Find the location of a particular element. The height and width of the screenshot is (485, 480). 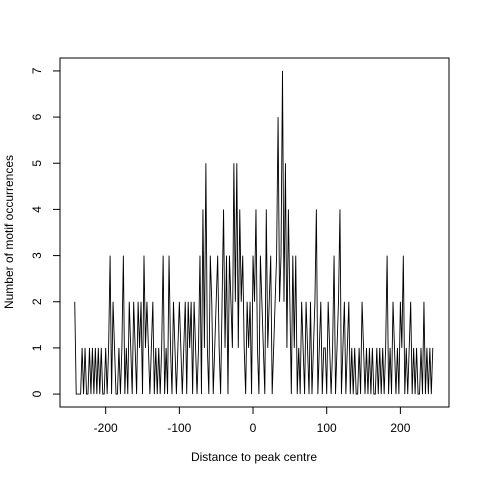

x-tick-label: 0 is located at coordinates (253, 428).